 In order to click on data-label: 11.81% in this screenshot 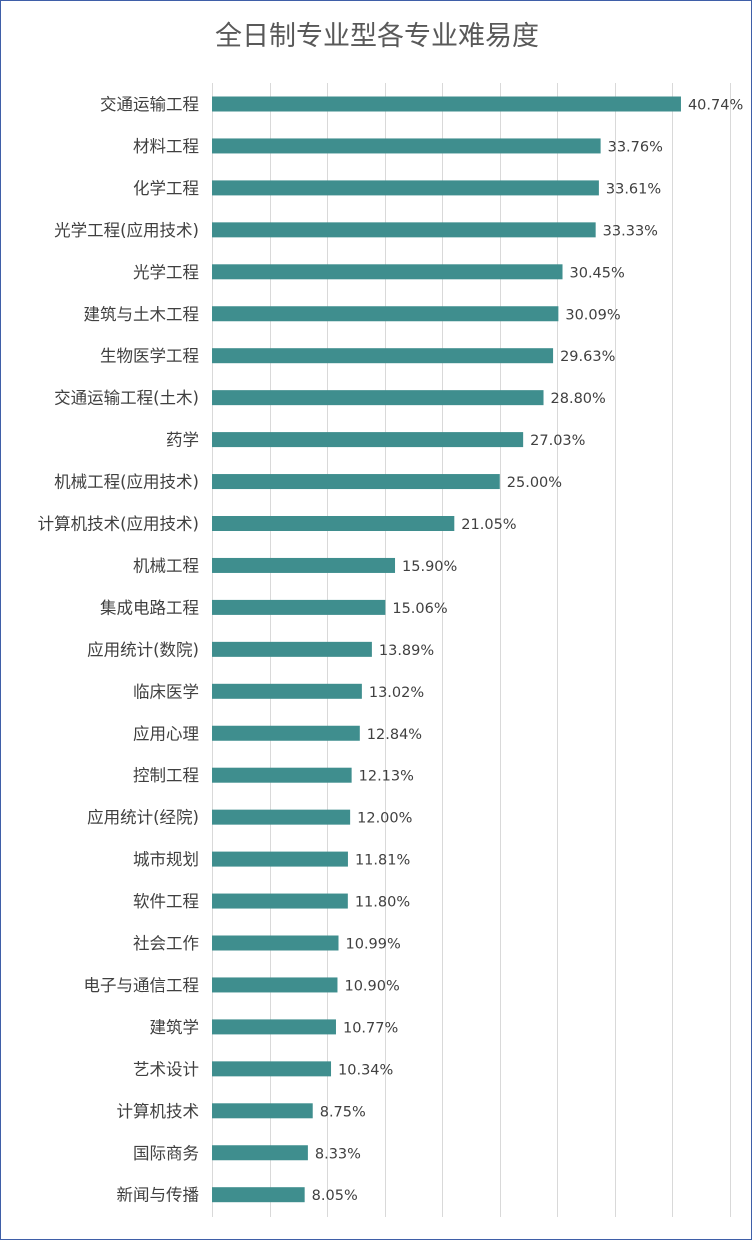, I will do `click(382, 861)`.